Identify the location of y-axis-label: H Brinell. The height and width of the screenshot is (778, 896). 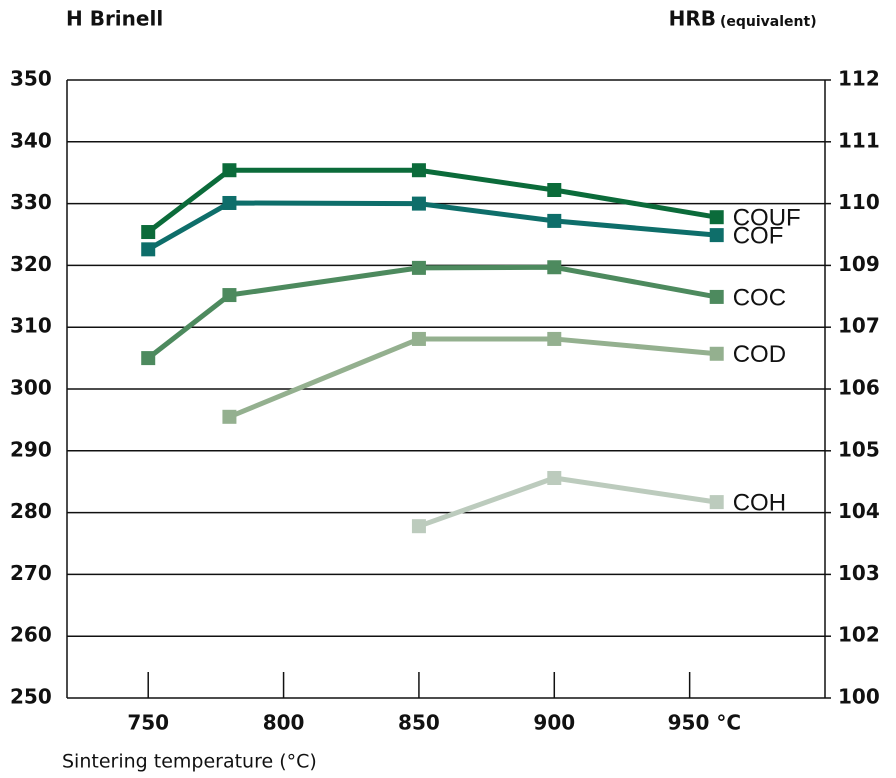
(114, 19).